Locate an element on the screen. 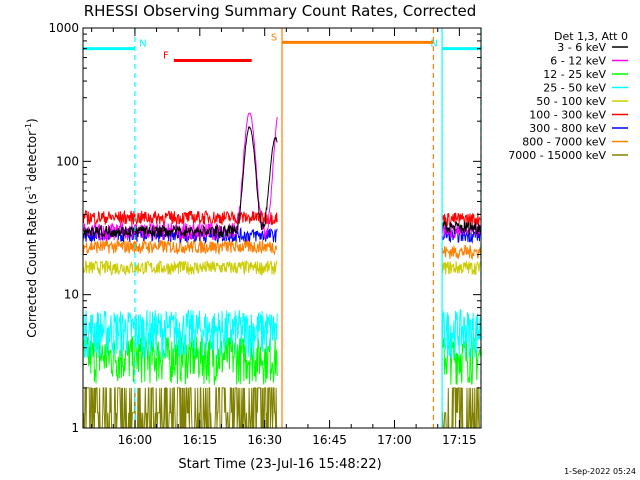 The width and height of the screenshot is (640, 480). legend-label-5: 100 - 300 keV is located at coordinates (567, 115).